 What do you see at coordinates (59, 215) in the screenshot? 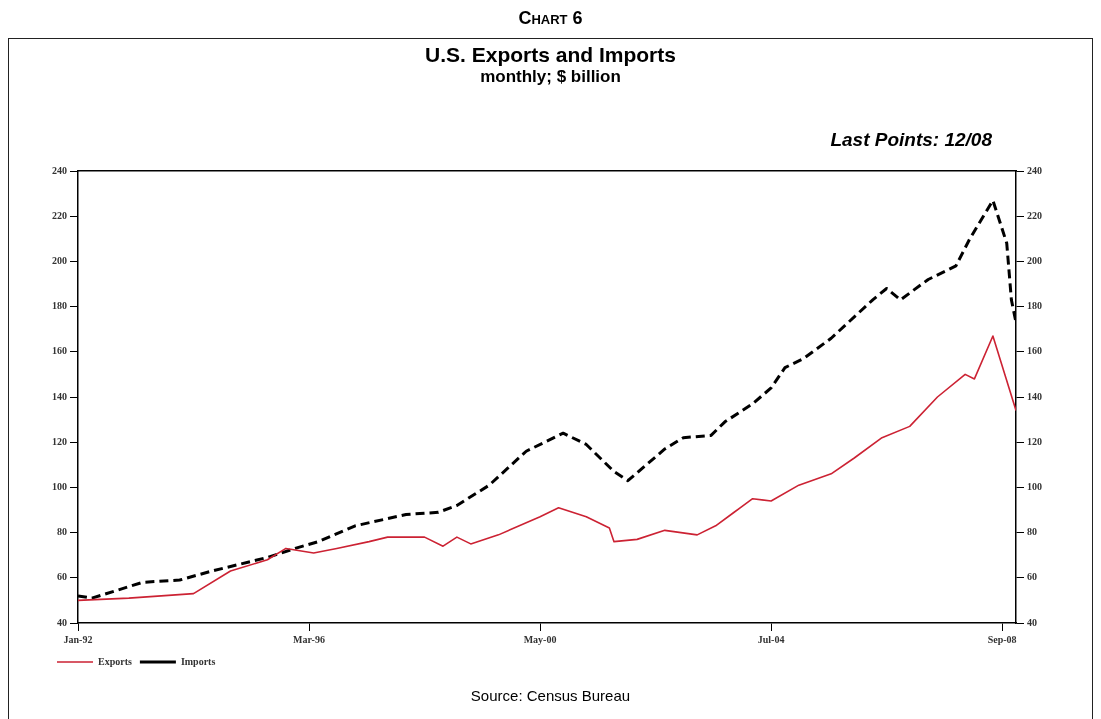
I see `y-tick-label: 220` at bounding box center [59, 215].